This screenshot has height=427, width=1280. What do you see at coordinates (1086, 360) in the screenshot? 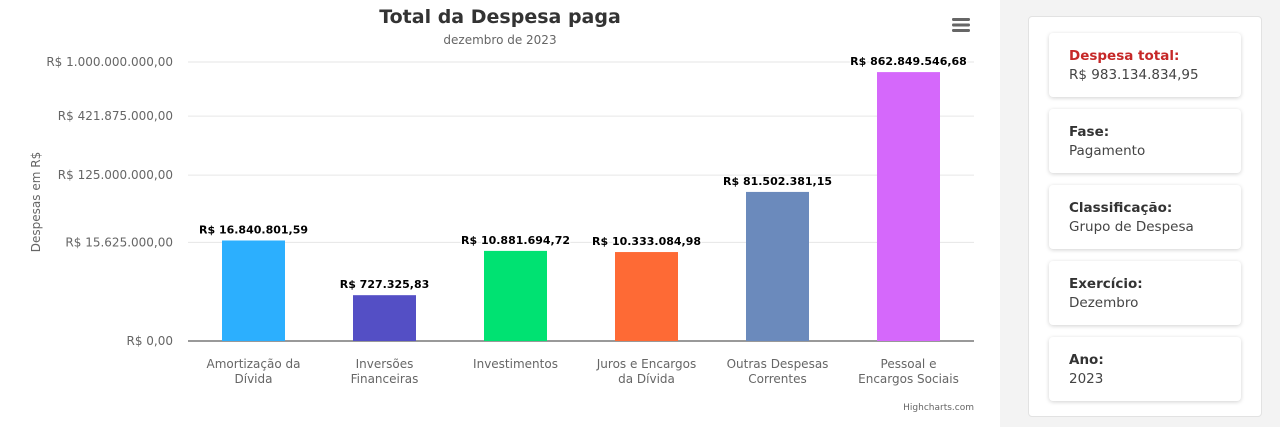
I see `info-label: Ano:` at bounding box center [1086, 360].